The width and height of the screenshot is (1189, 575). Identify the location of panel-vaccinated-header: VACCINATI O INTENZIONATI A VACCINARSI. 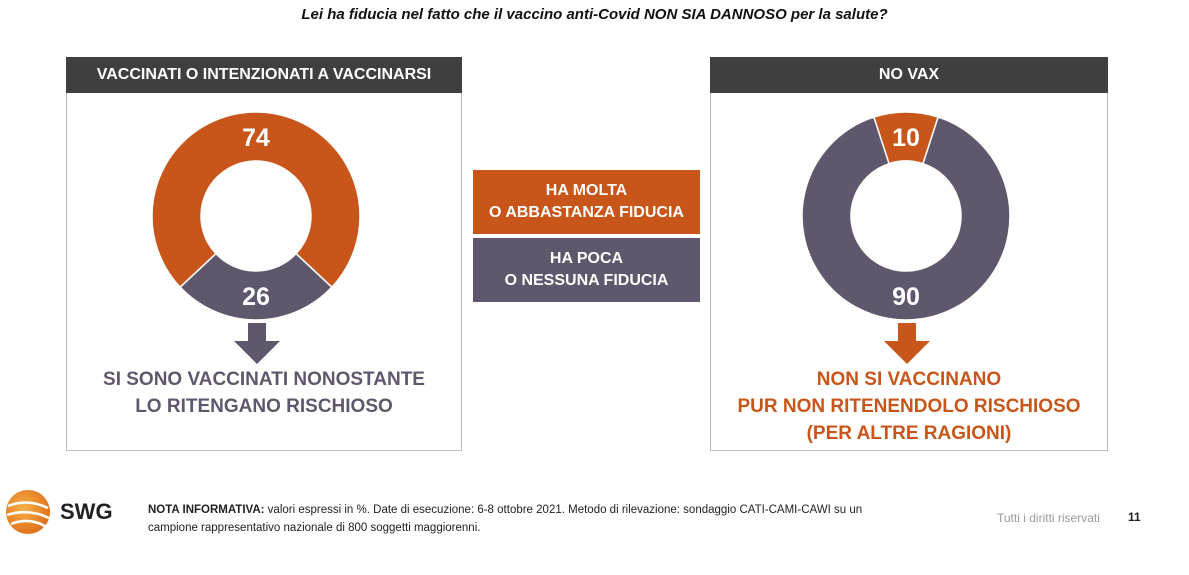
(264, 75).